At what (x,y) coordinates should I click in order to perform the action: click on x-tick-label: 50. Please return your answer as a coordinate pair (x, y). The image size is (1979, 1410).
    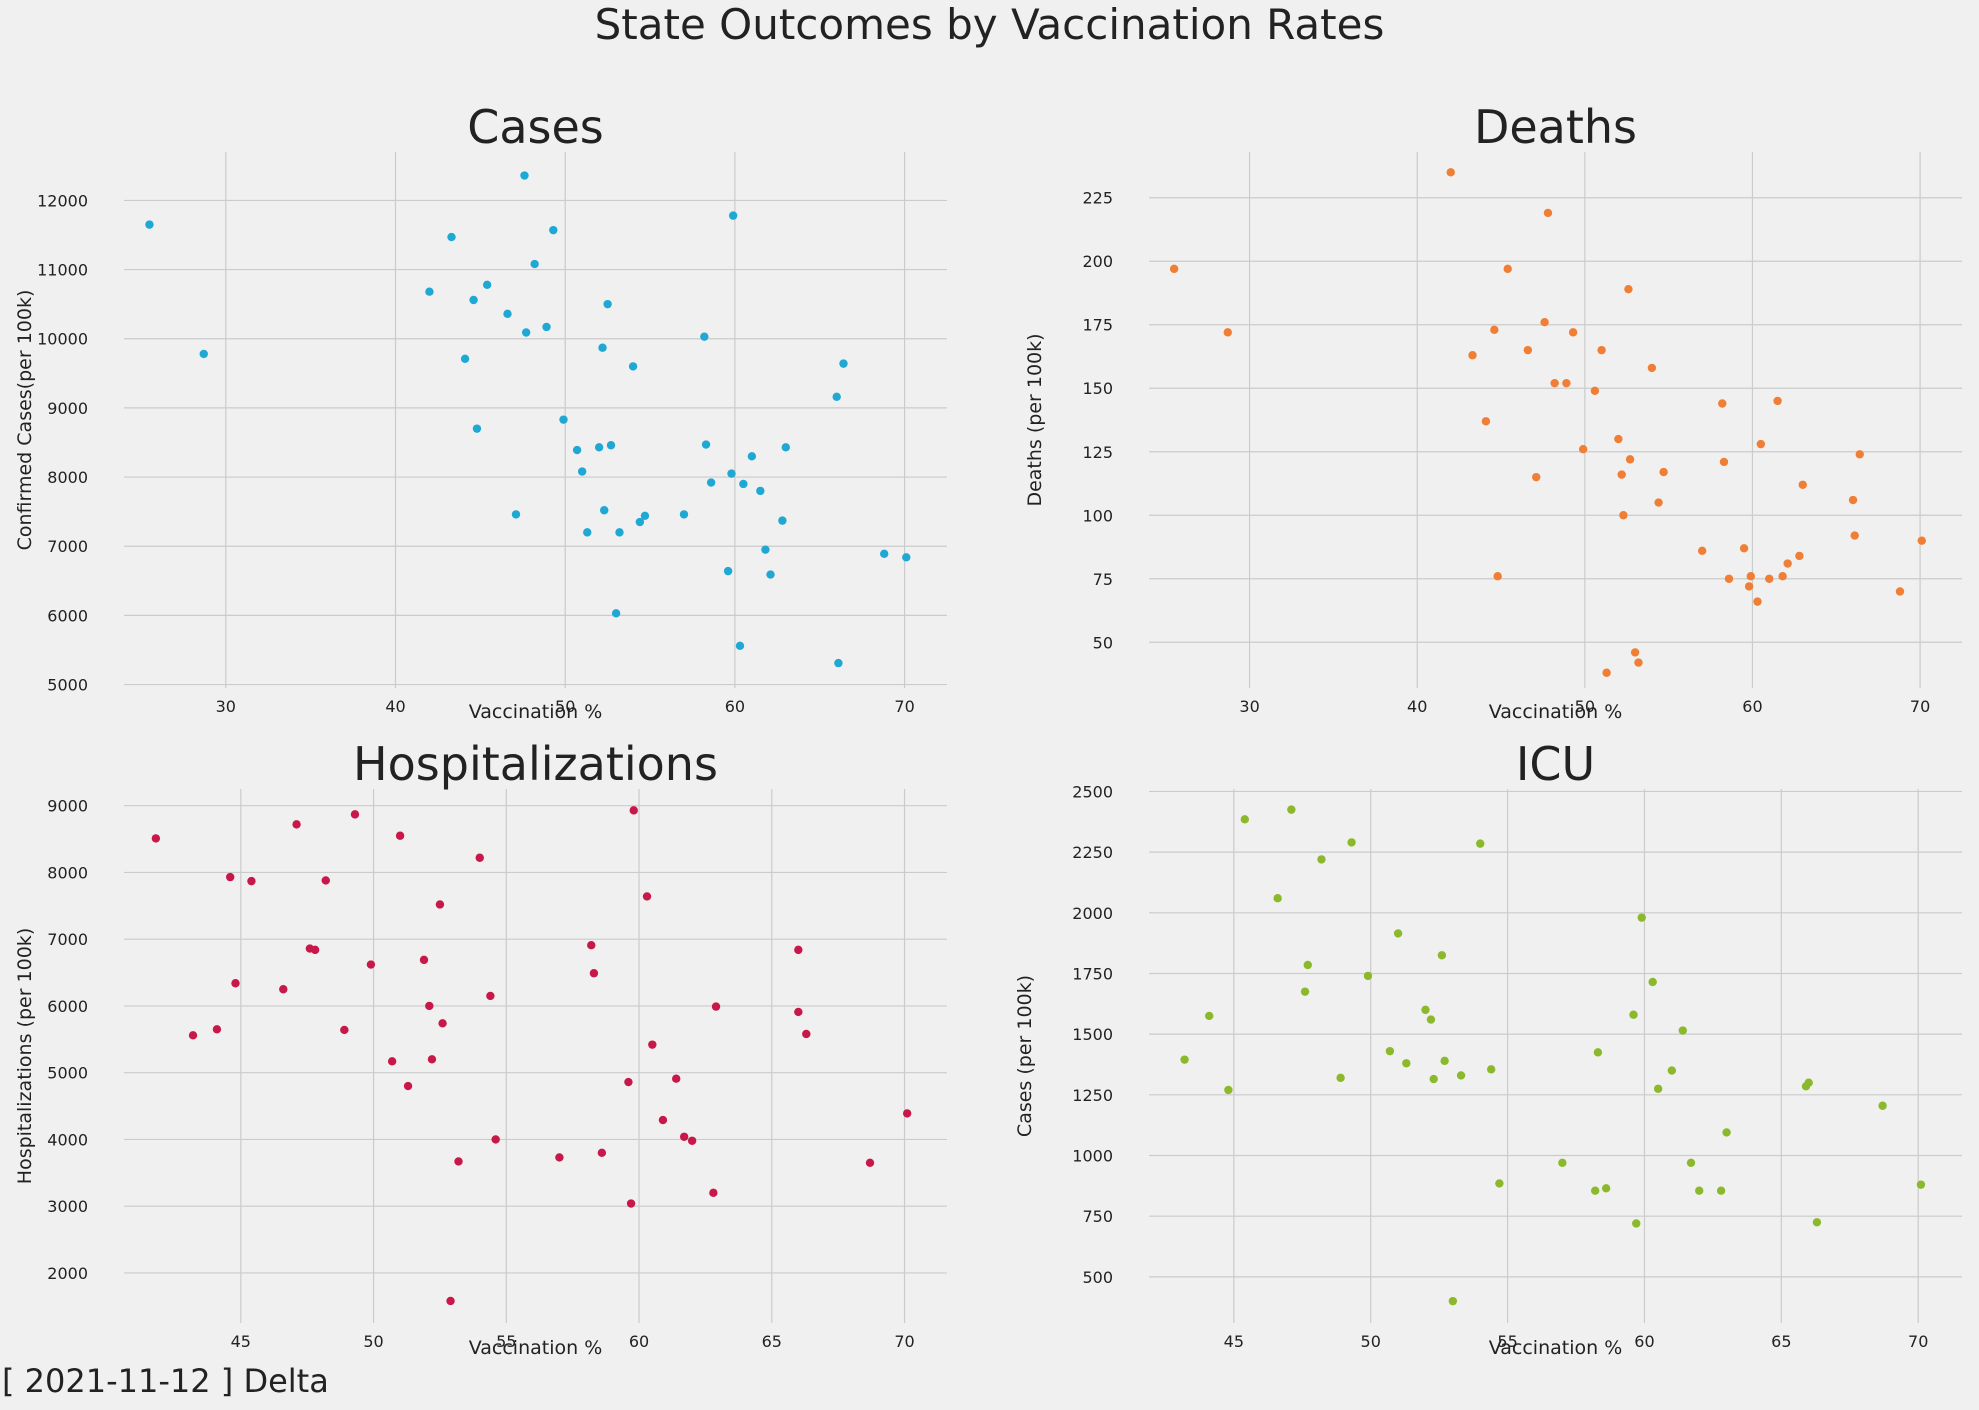
    Looking at the image, I should click on (565, 706).